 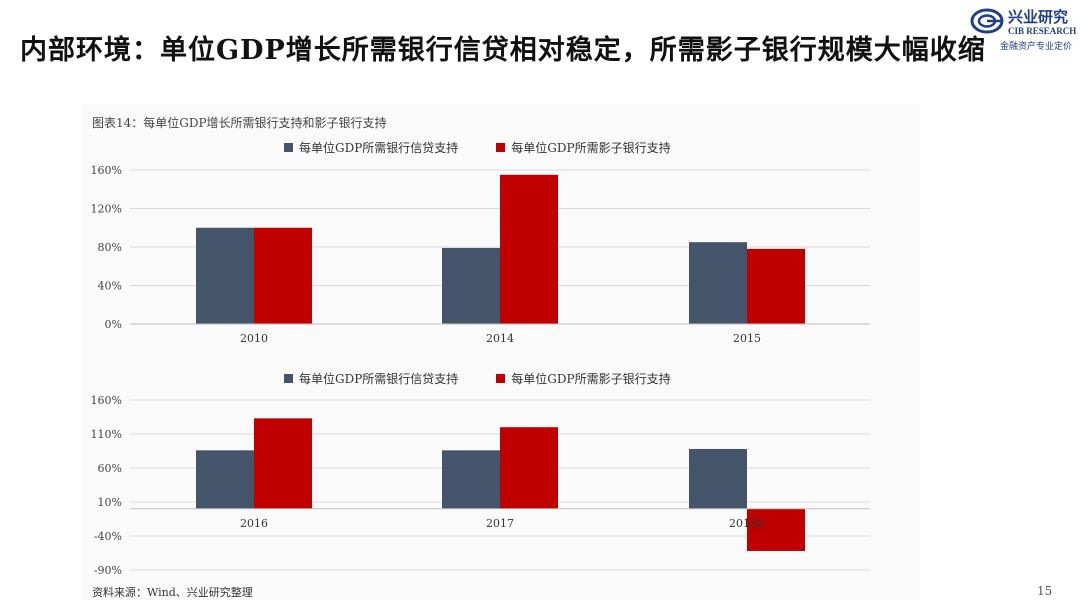 I want to click on y-tick-label: 0%, so click(x=113, y=324).